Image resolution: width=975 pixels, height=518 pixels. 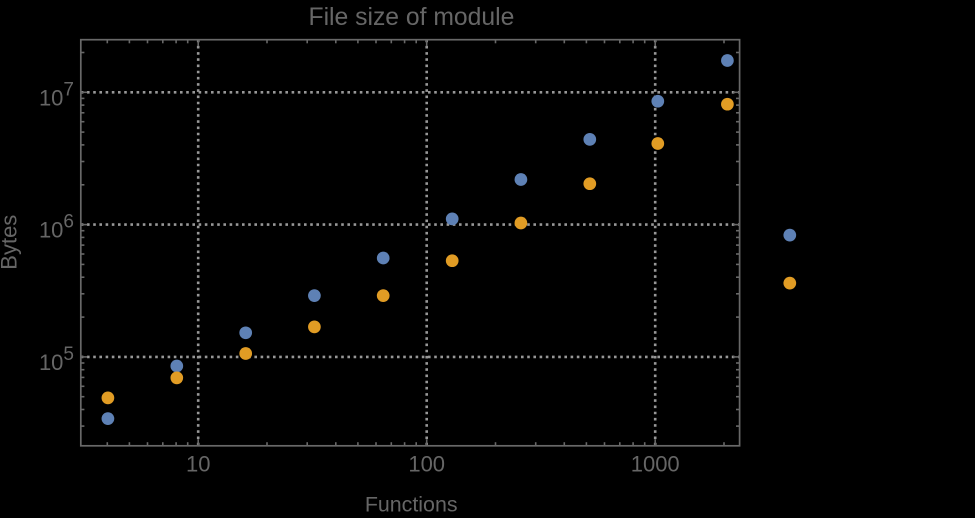 What do you see at coordinates (655, 464) in the screenshot?
I see `svg-text: 1000` at bounding box center [655, 464].